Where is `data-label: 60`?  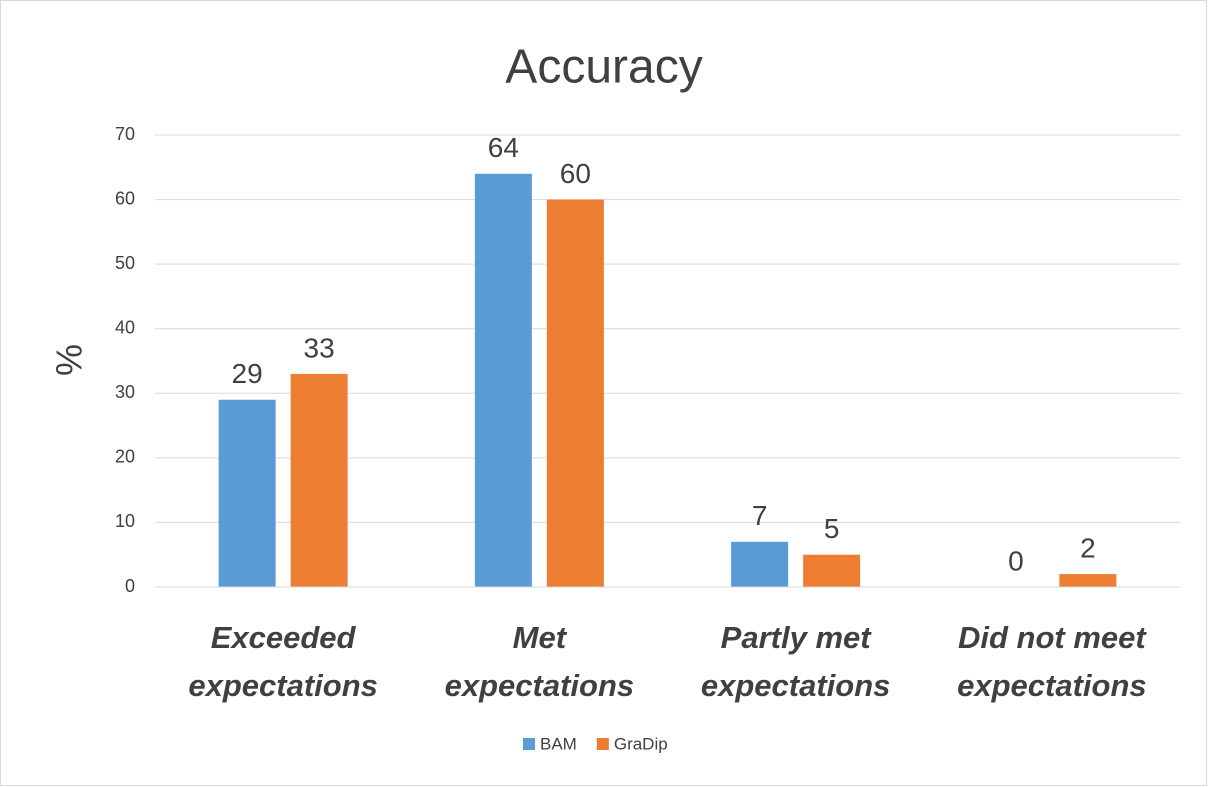 data-label: 60 is located at coordinates (575, 173).